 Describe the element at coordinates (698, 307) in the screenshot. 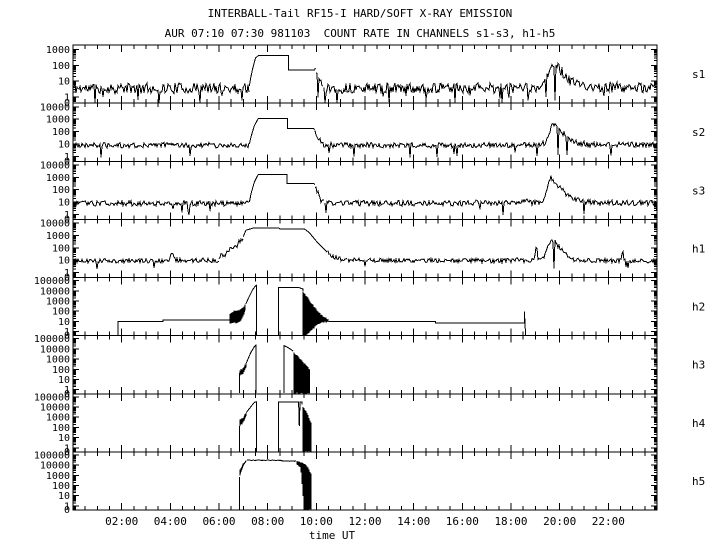

I see `panel-label-h2: h2` at that location.